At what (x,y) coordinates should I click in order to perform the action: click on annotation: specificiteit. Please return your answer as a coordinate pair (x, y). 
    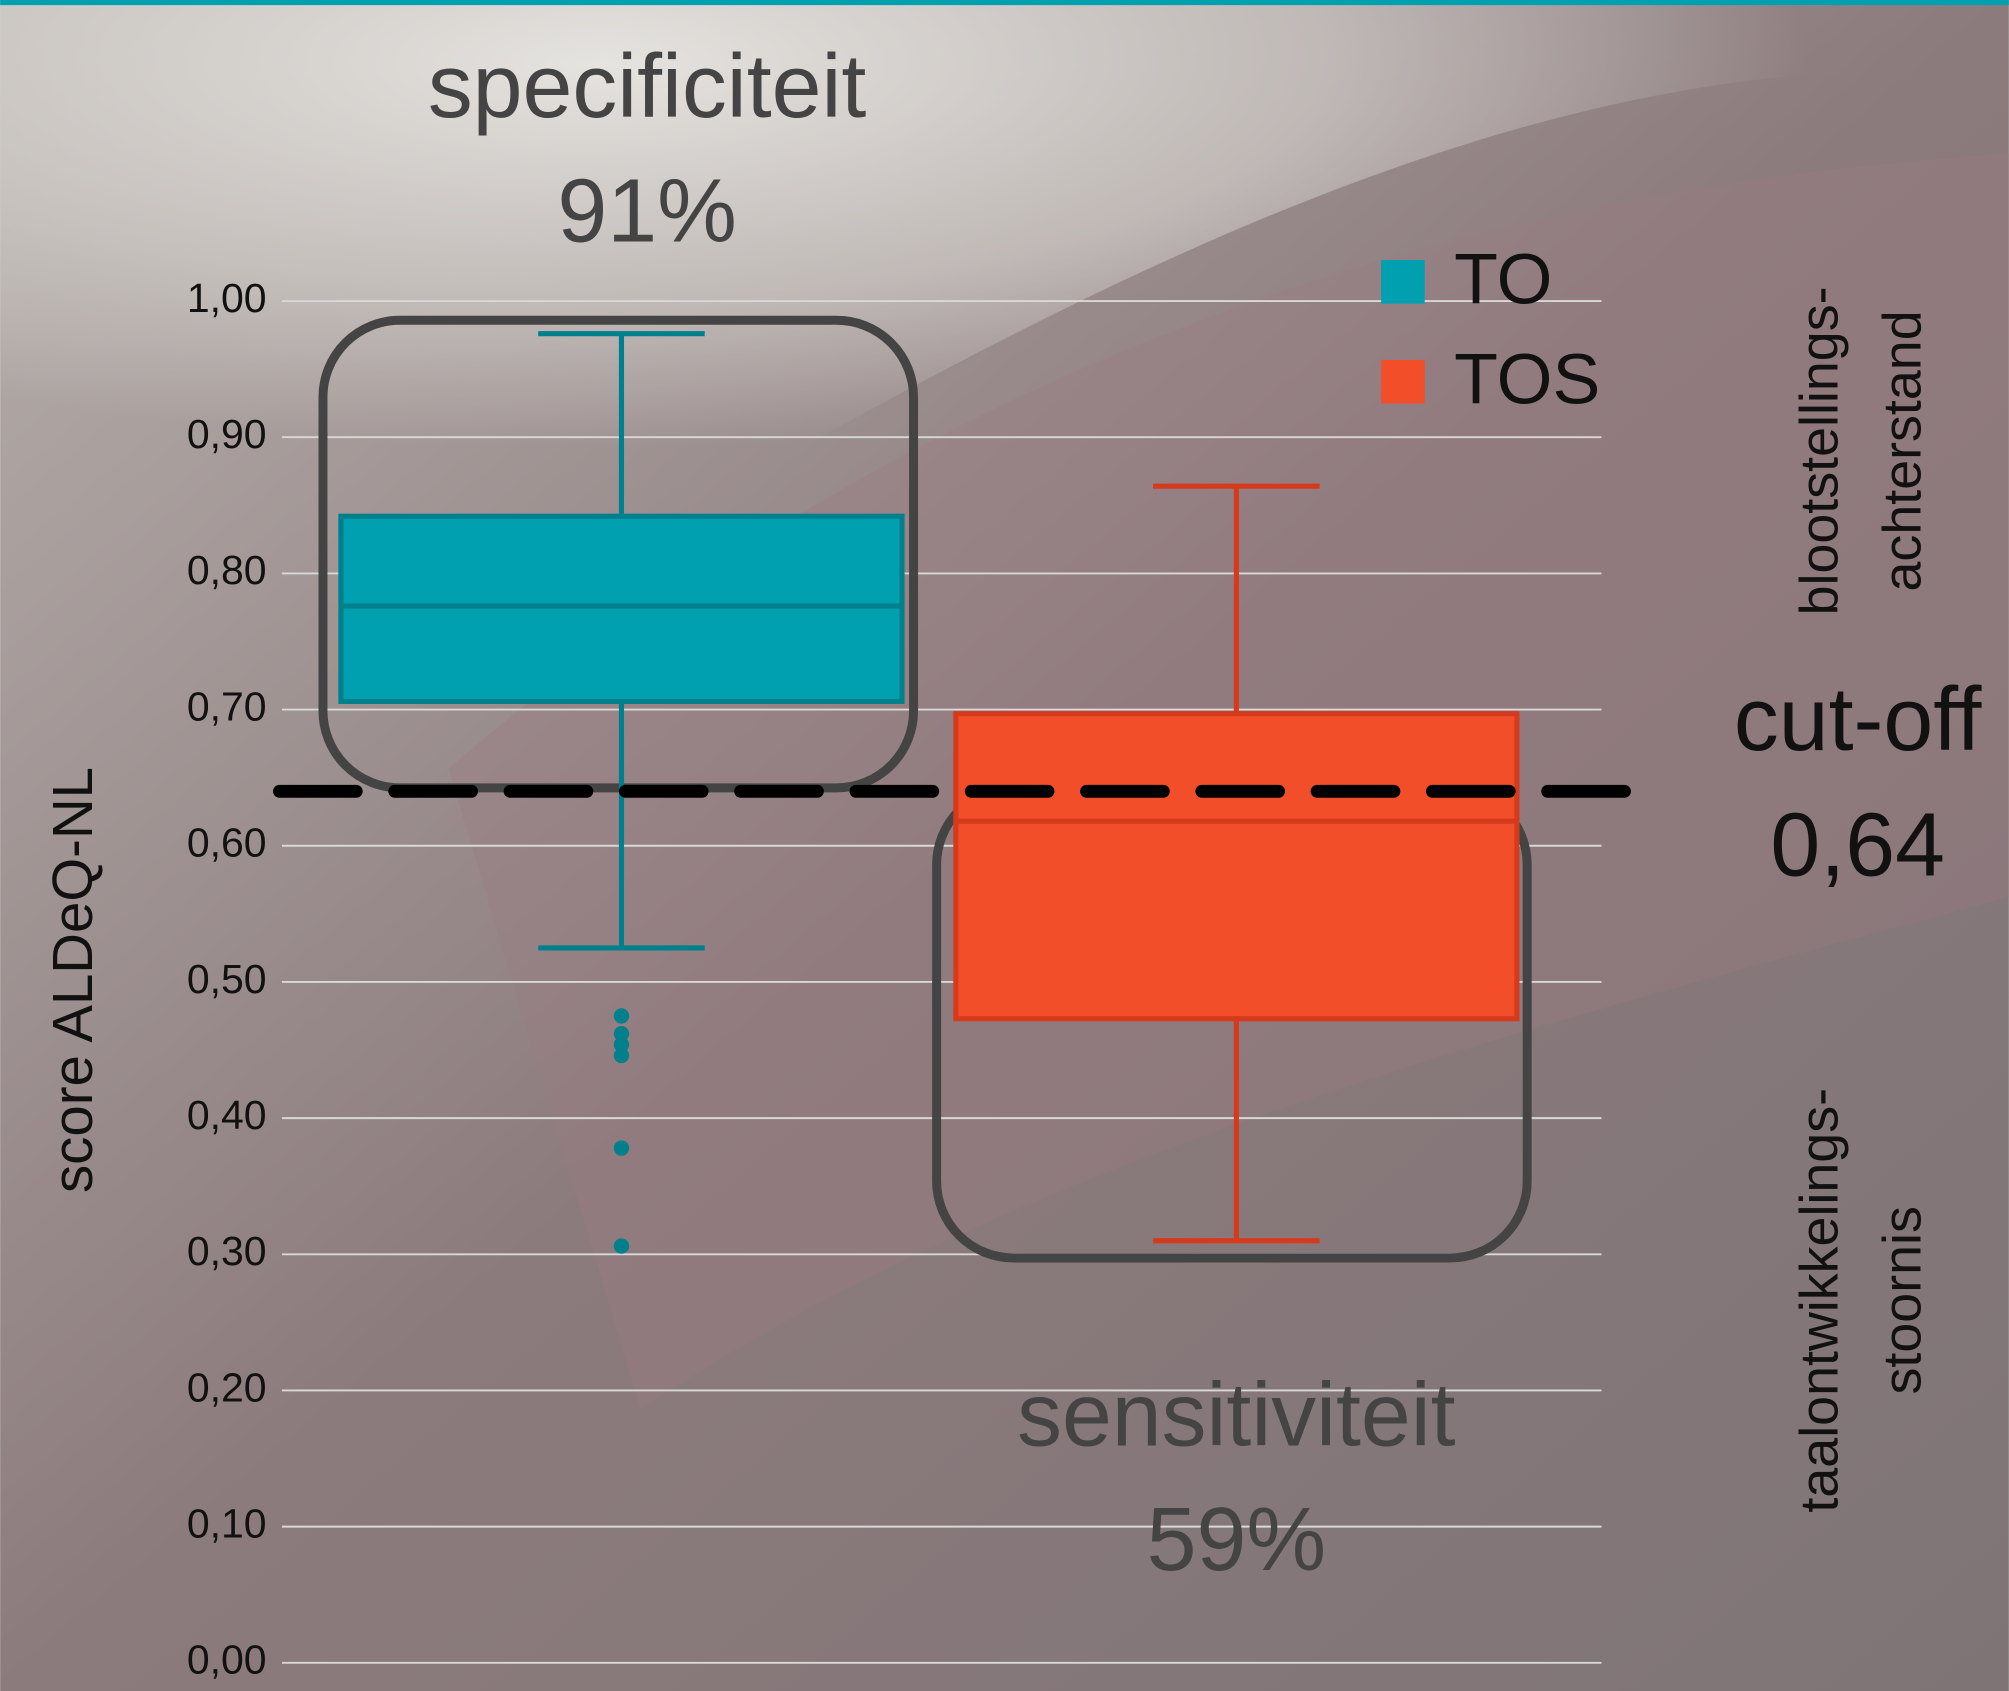
    Looking at the image, I should click on (647, 87).